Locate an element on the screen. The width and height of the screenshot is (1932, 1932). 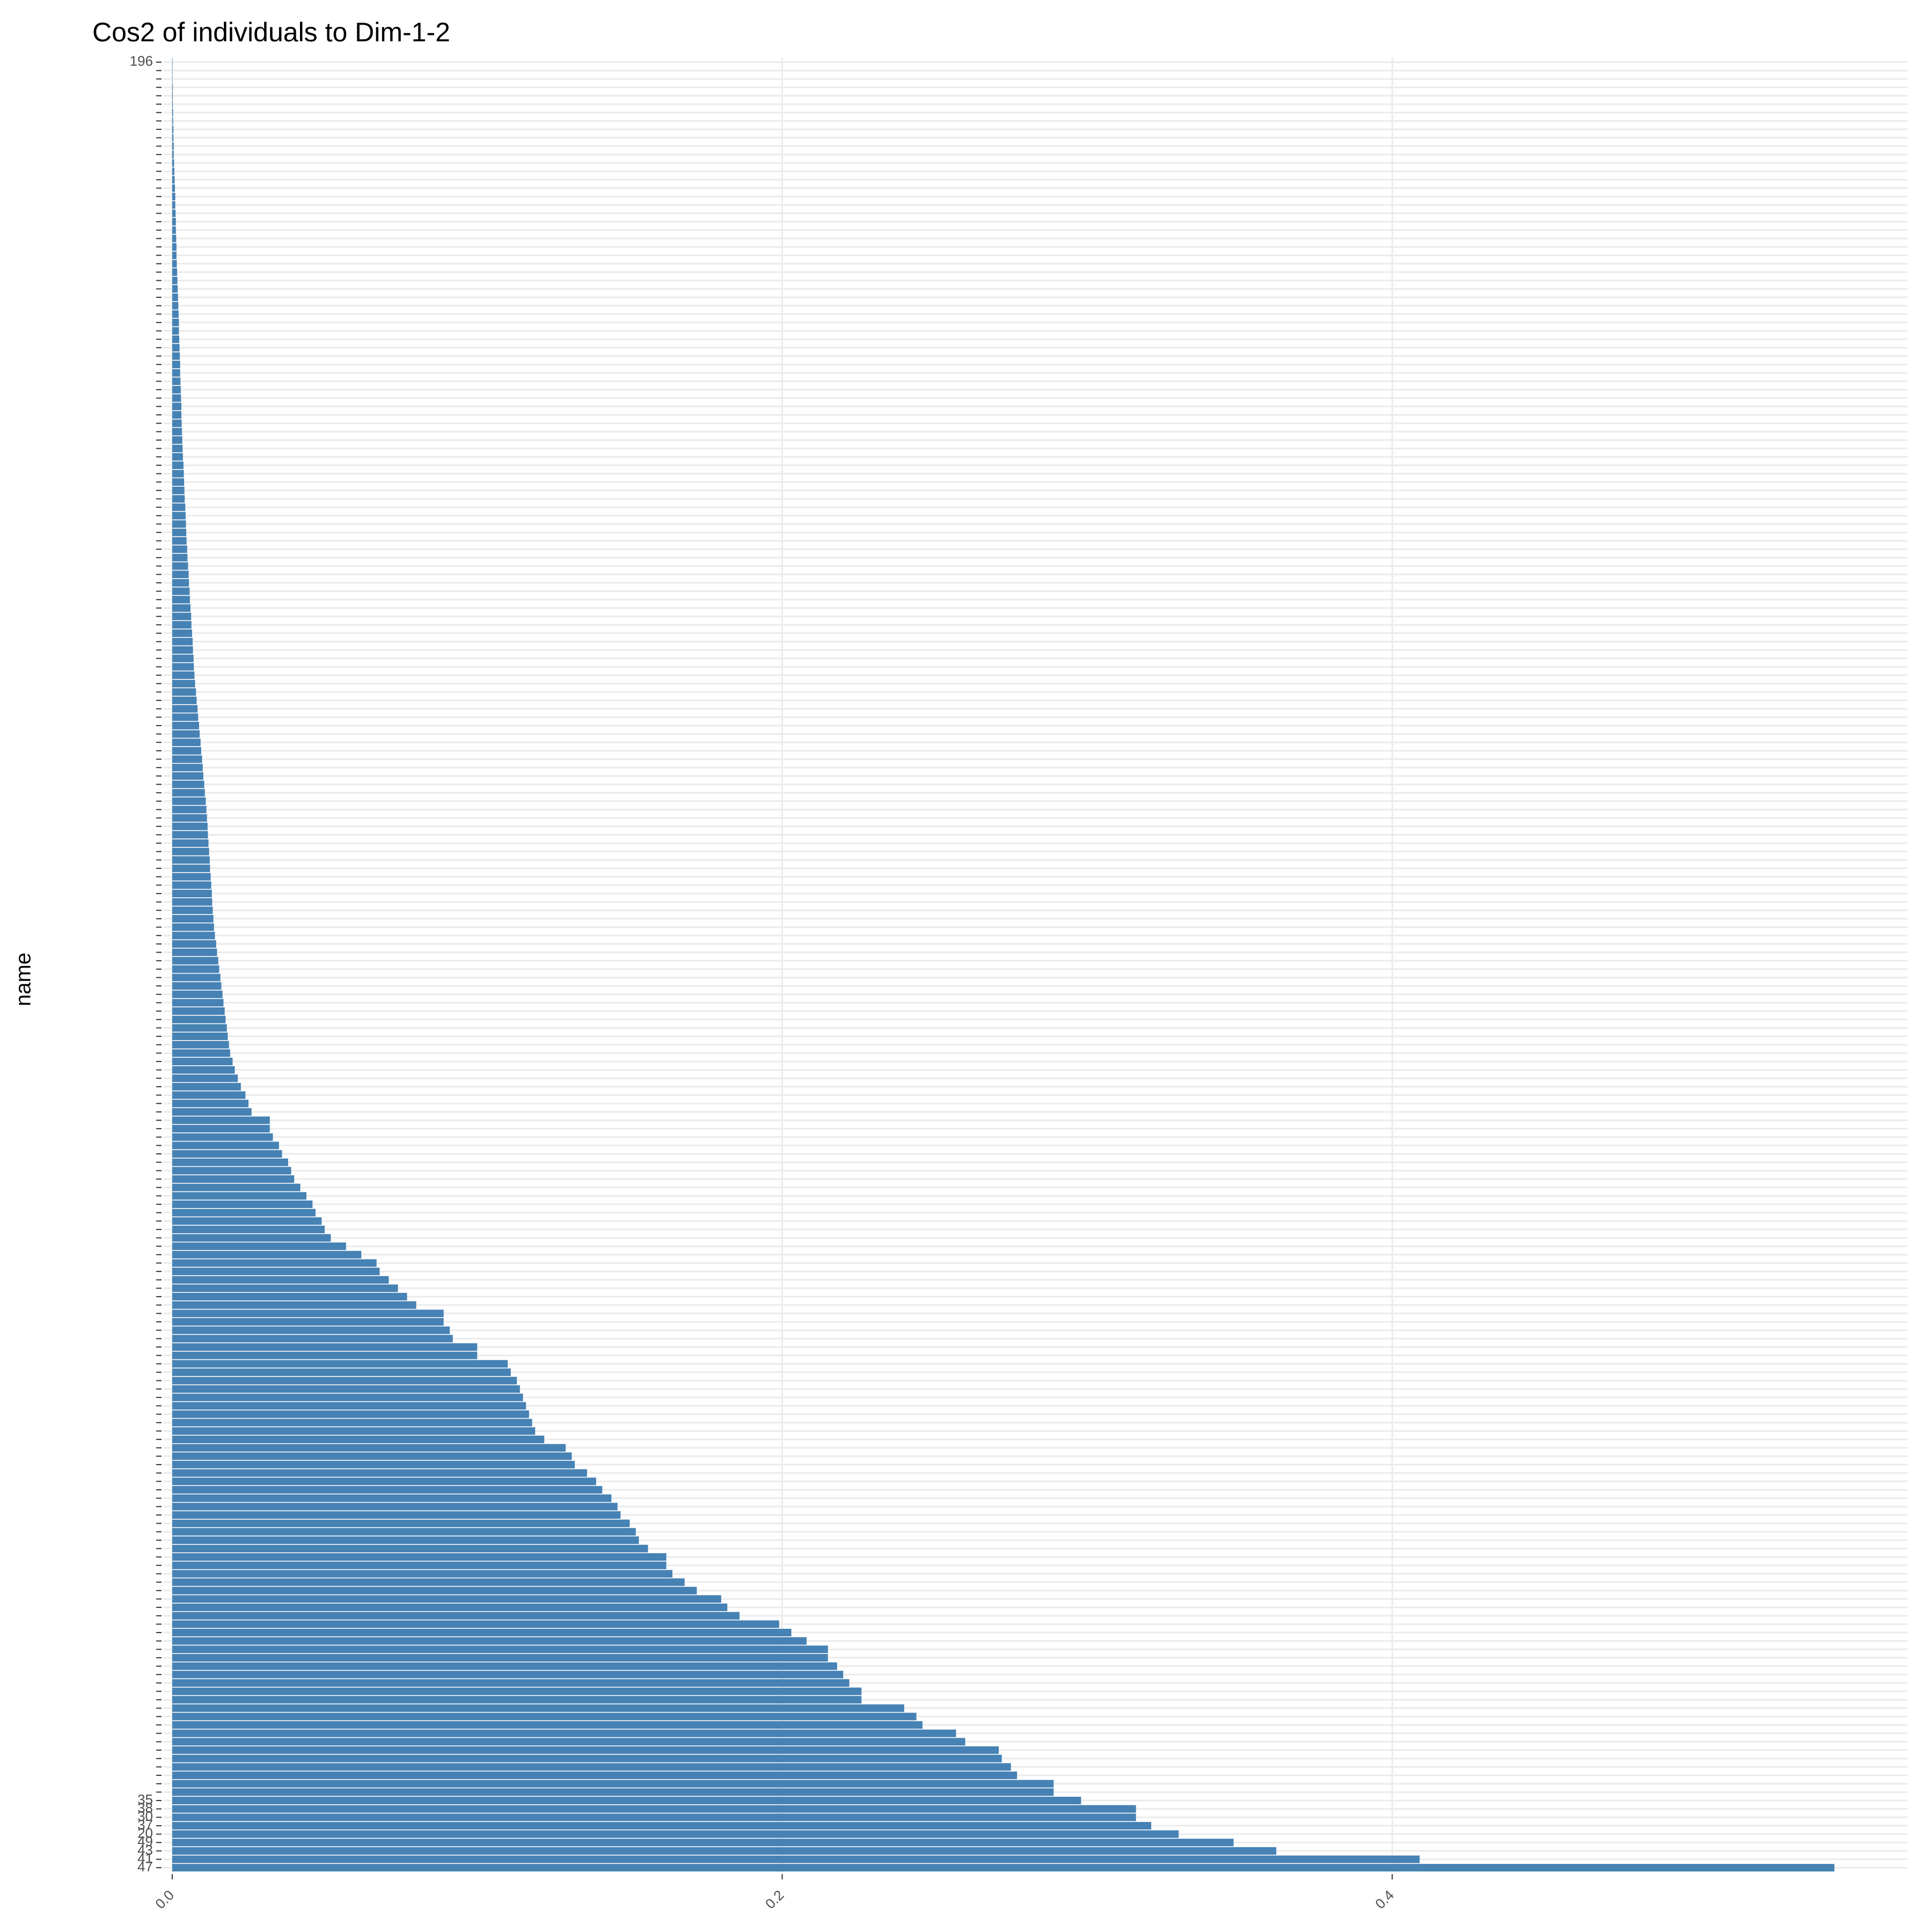
y-tick-label: 49 is located at coordinates (145, 1841).